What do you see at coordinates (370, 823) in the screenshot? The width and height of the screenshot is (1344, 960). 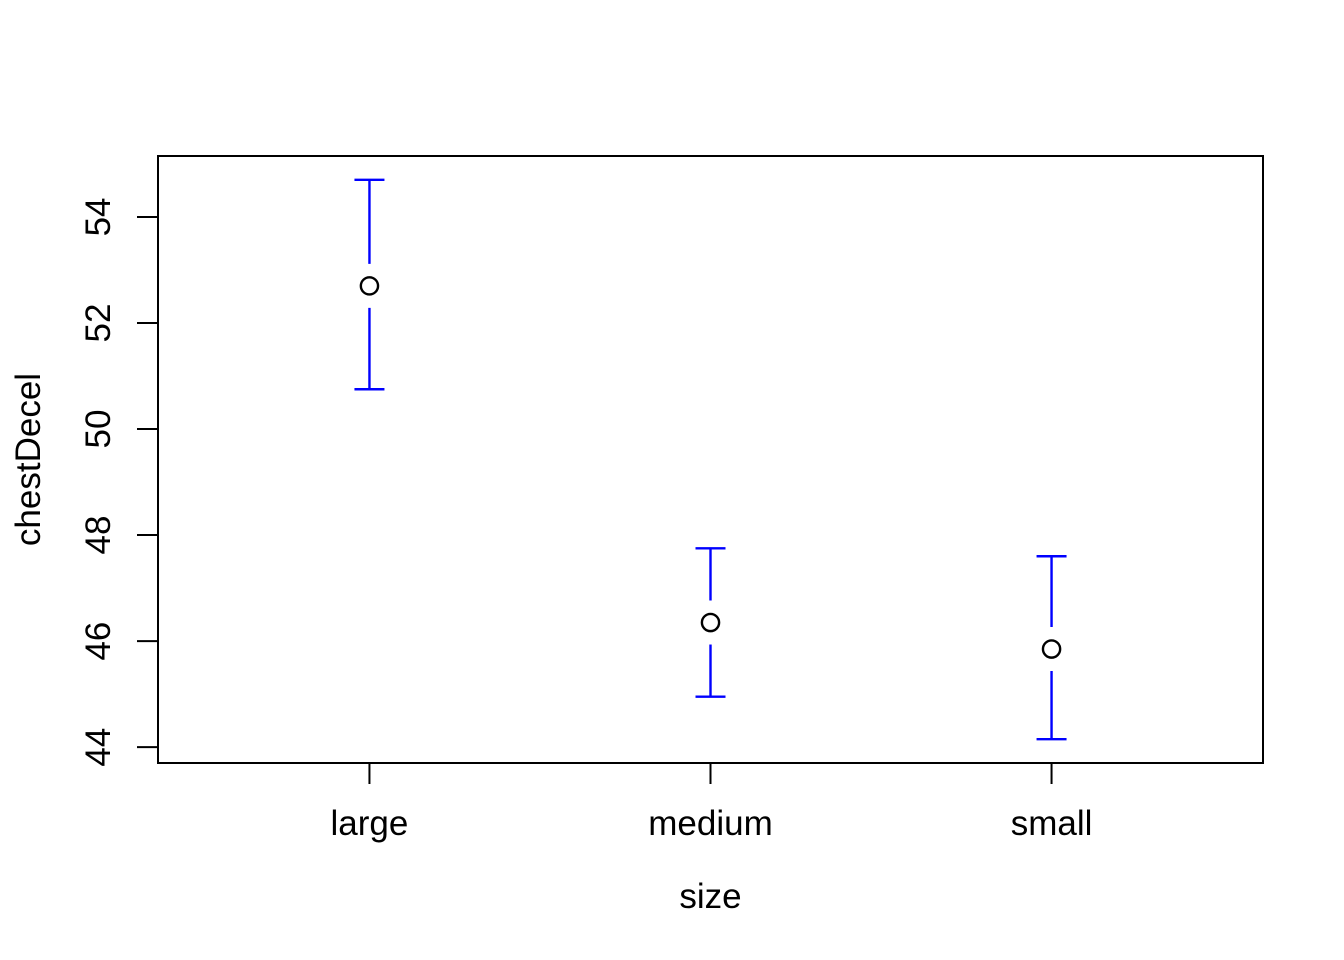 I see `x-axis-tick-label-large: large` at bounding box center [370, 823].